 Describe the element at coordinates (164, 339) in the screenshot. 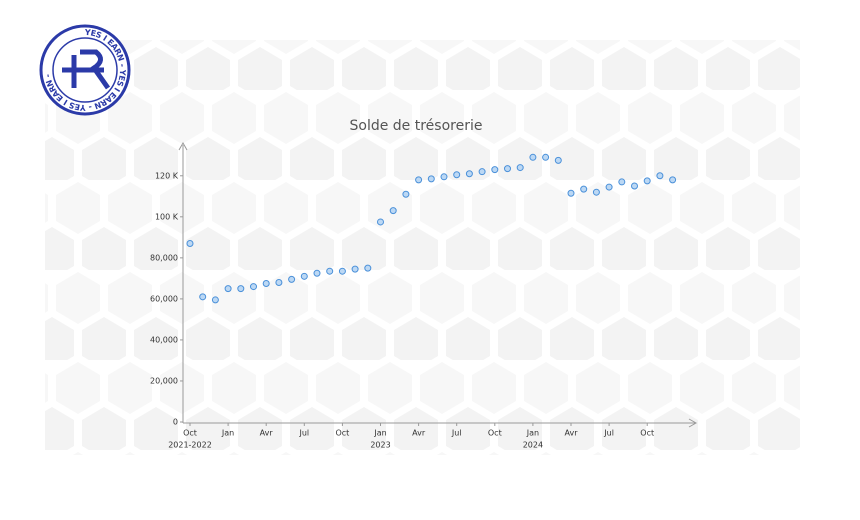

I see `y-tick-label: 40,000` at that location.